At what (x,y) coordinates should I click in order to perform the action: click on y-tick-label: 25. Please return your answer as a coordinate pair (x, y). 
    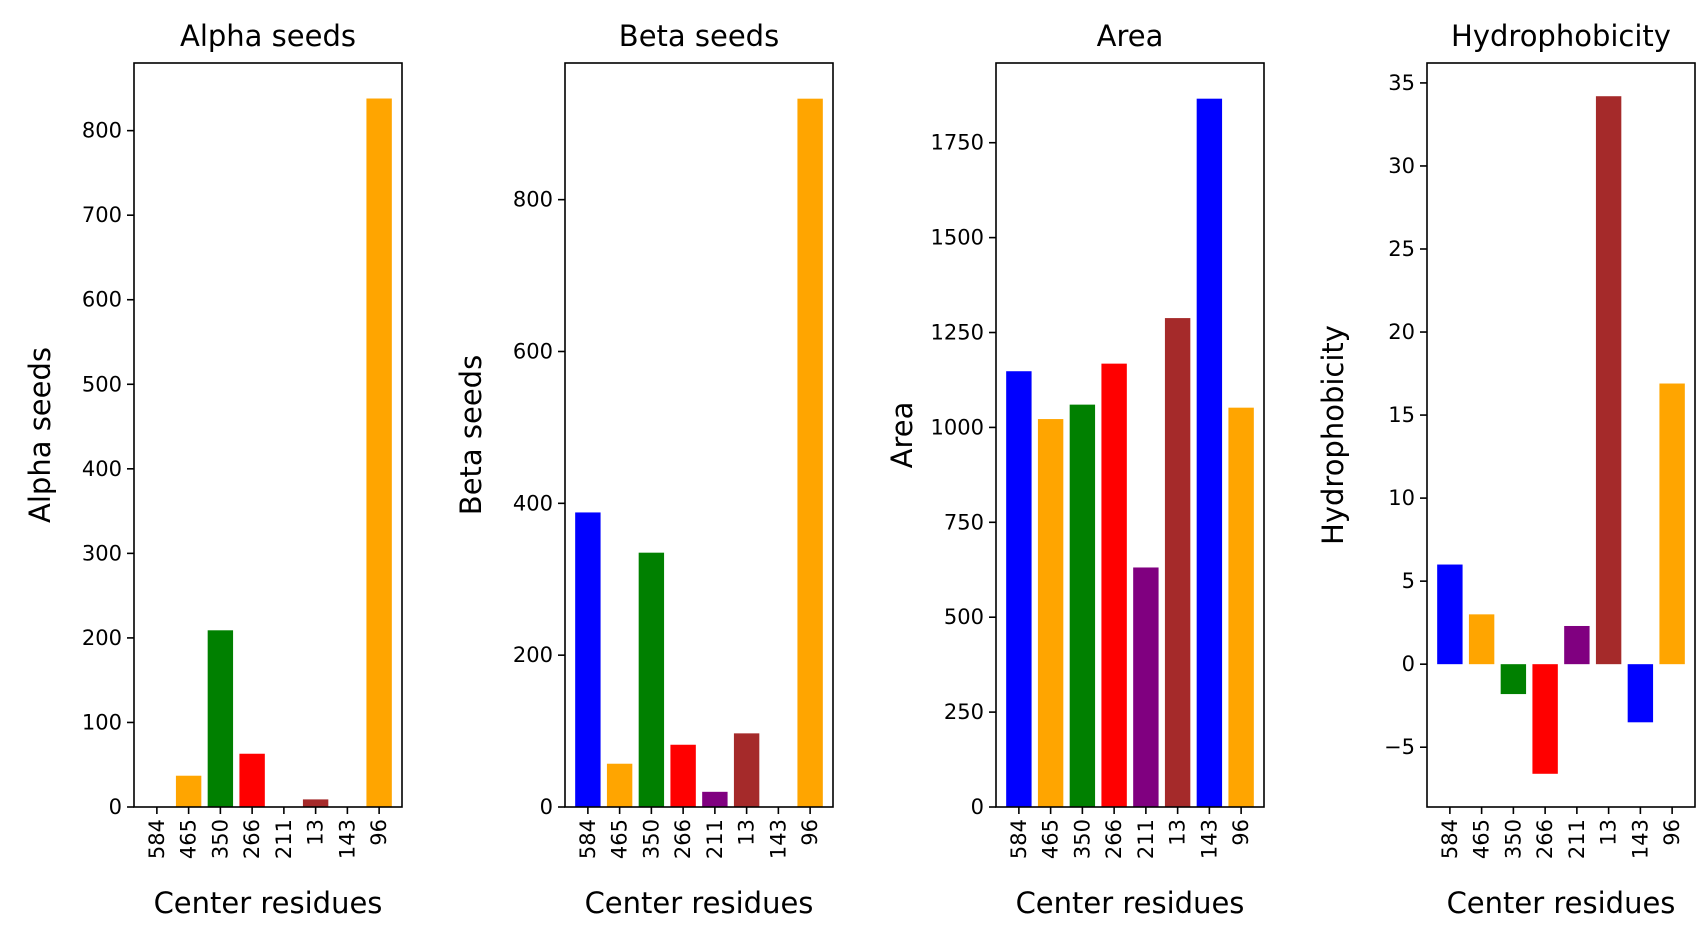
    Looking at the image, I should click on (1401, 249).